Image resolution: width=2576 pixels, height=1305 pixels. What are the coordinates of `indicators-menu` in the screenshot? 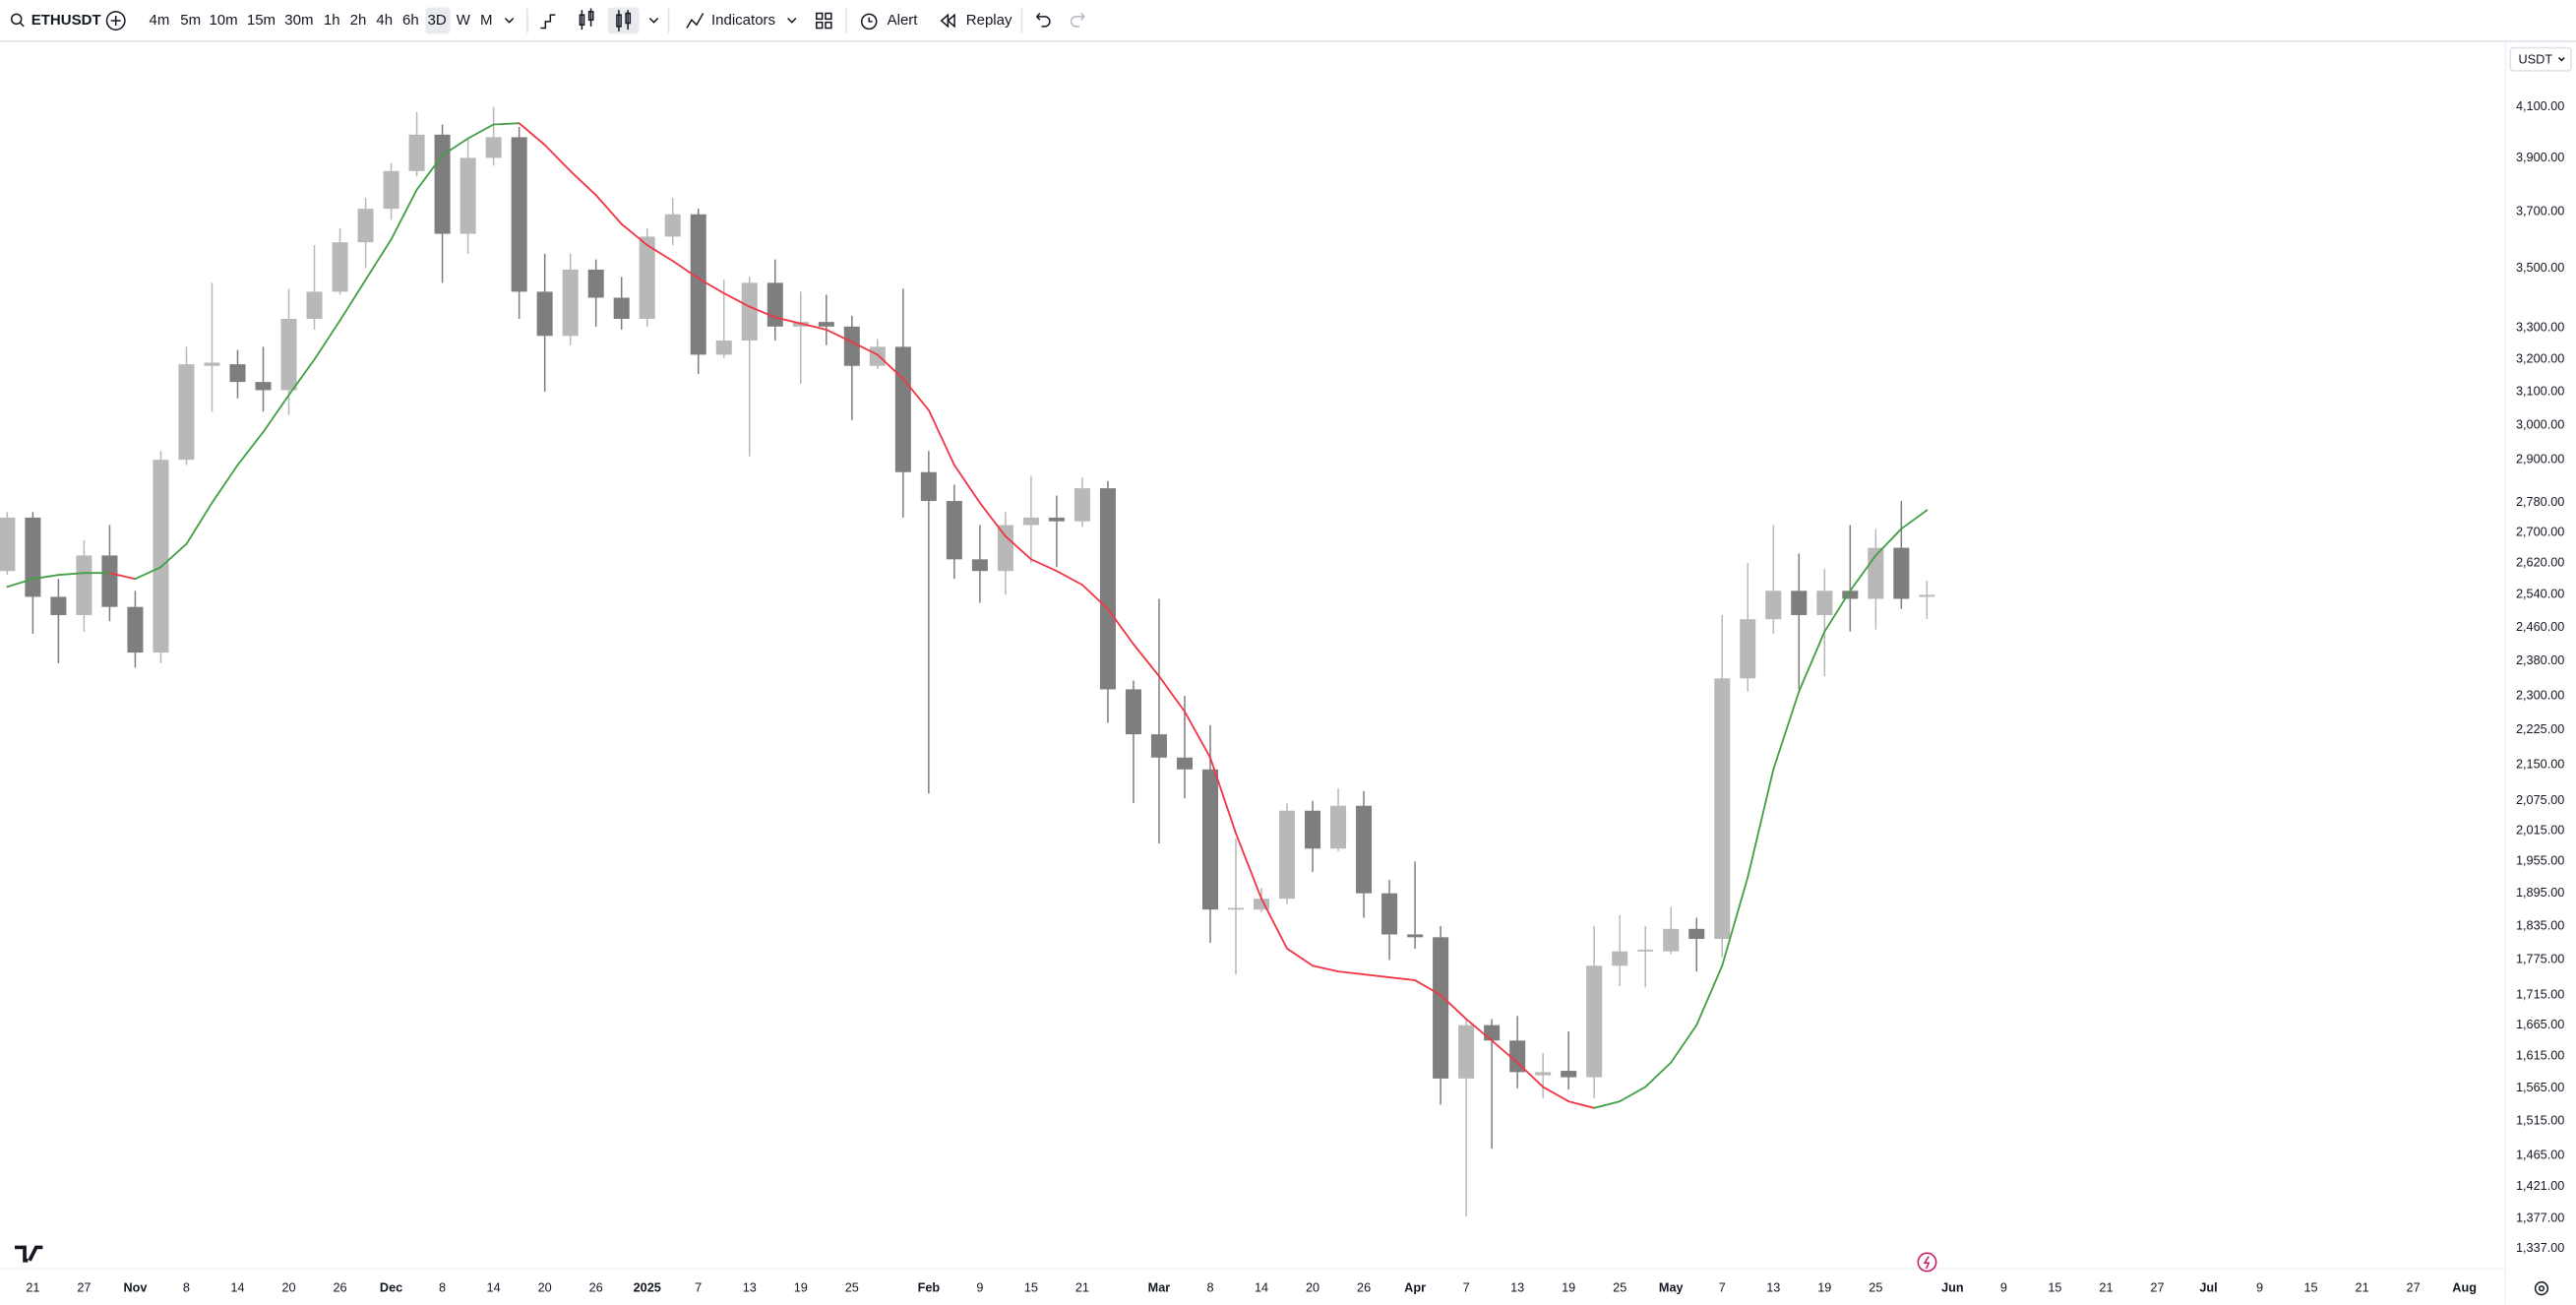 It's located at (792, 20).